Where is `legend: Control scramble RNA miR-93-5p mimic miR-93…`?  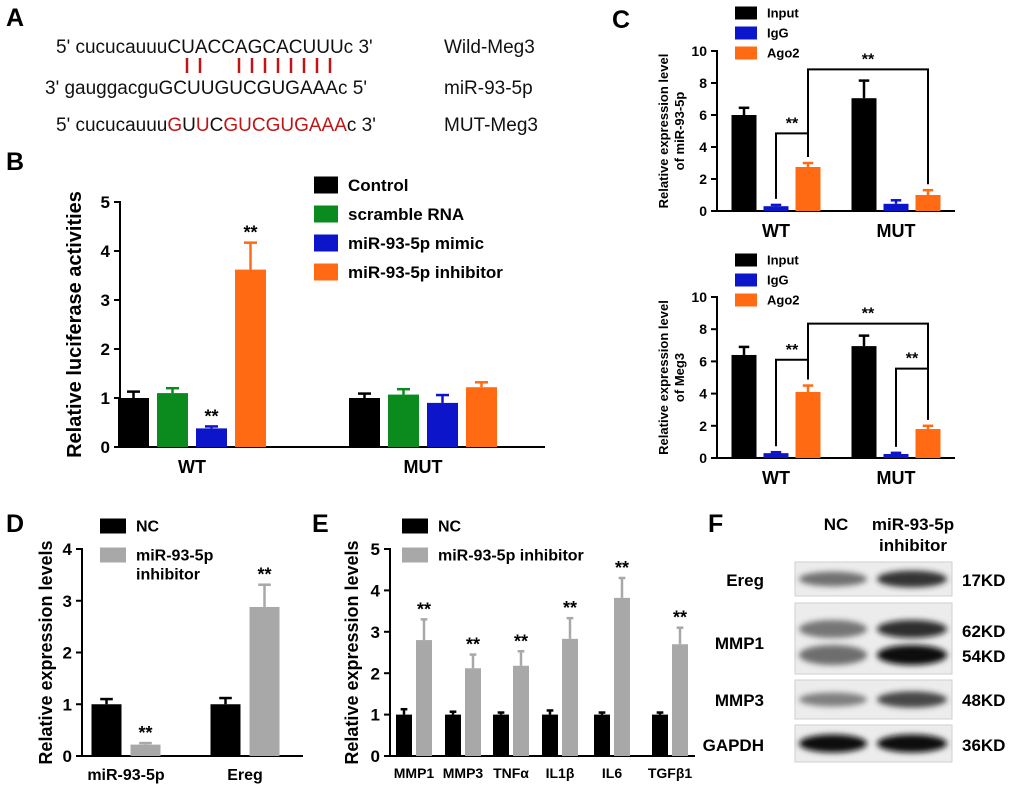
legend: Control scramble RNA miR-93-5p mimic miR-93… is located at coordinates (408, 229).